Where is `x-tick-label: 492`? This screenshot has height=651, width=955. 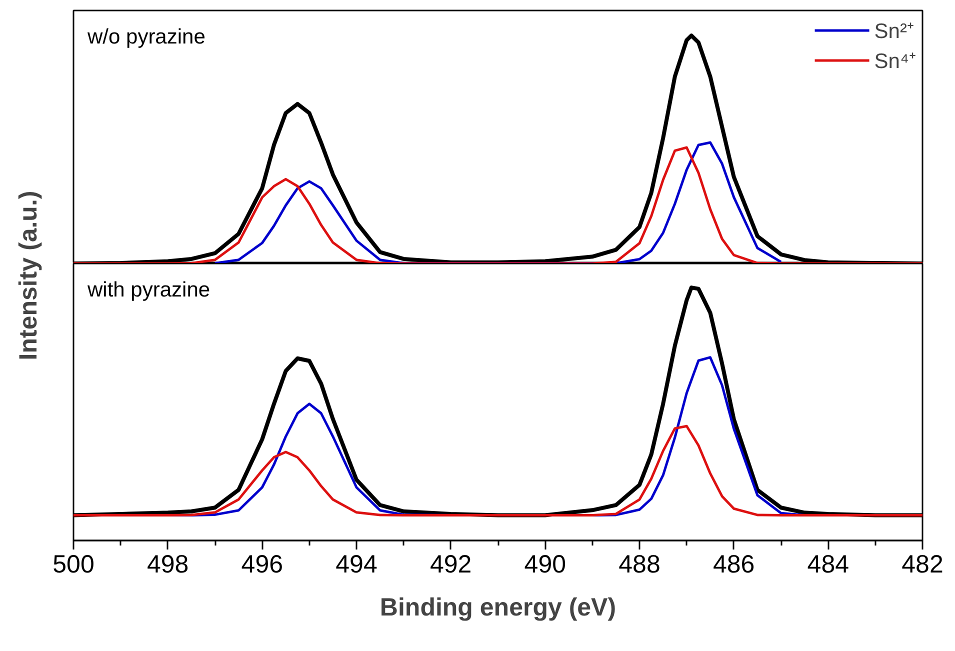
x-tick-label: 492 is located at coordinates (451, 564).